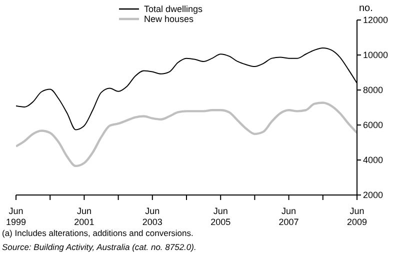  Describe the element at coordinates (373, 195) in the screenshot. I see `y-tick-label: 2000` at that location.